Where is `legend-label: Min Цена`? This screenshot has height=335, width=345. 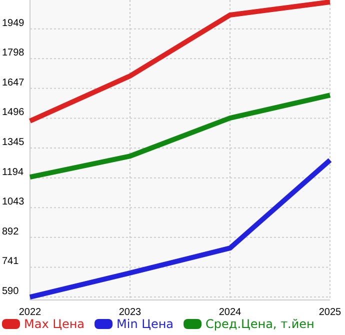
legend-label: Min Цена is located at coordinates (145, 324).